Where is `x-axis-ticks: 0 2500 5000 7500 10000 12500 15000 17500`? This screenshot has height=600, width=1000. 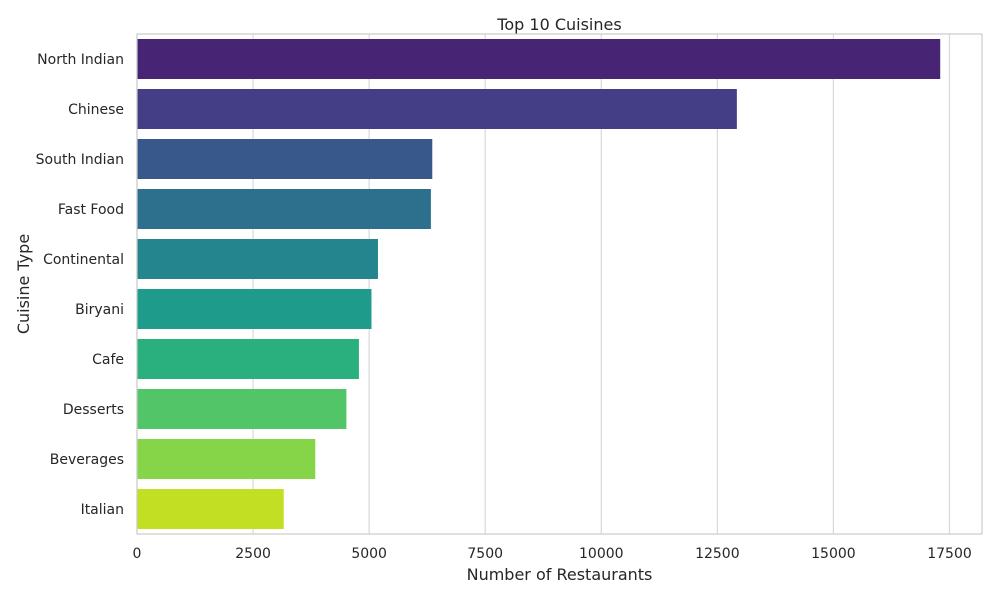 x-axis-ticks: 0 2500 5000 7500 10000 12500 15000 17500 is located at coordinates (552, 554).